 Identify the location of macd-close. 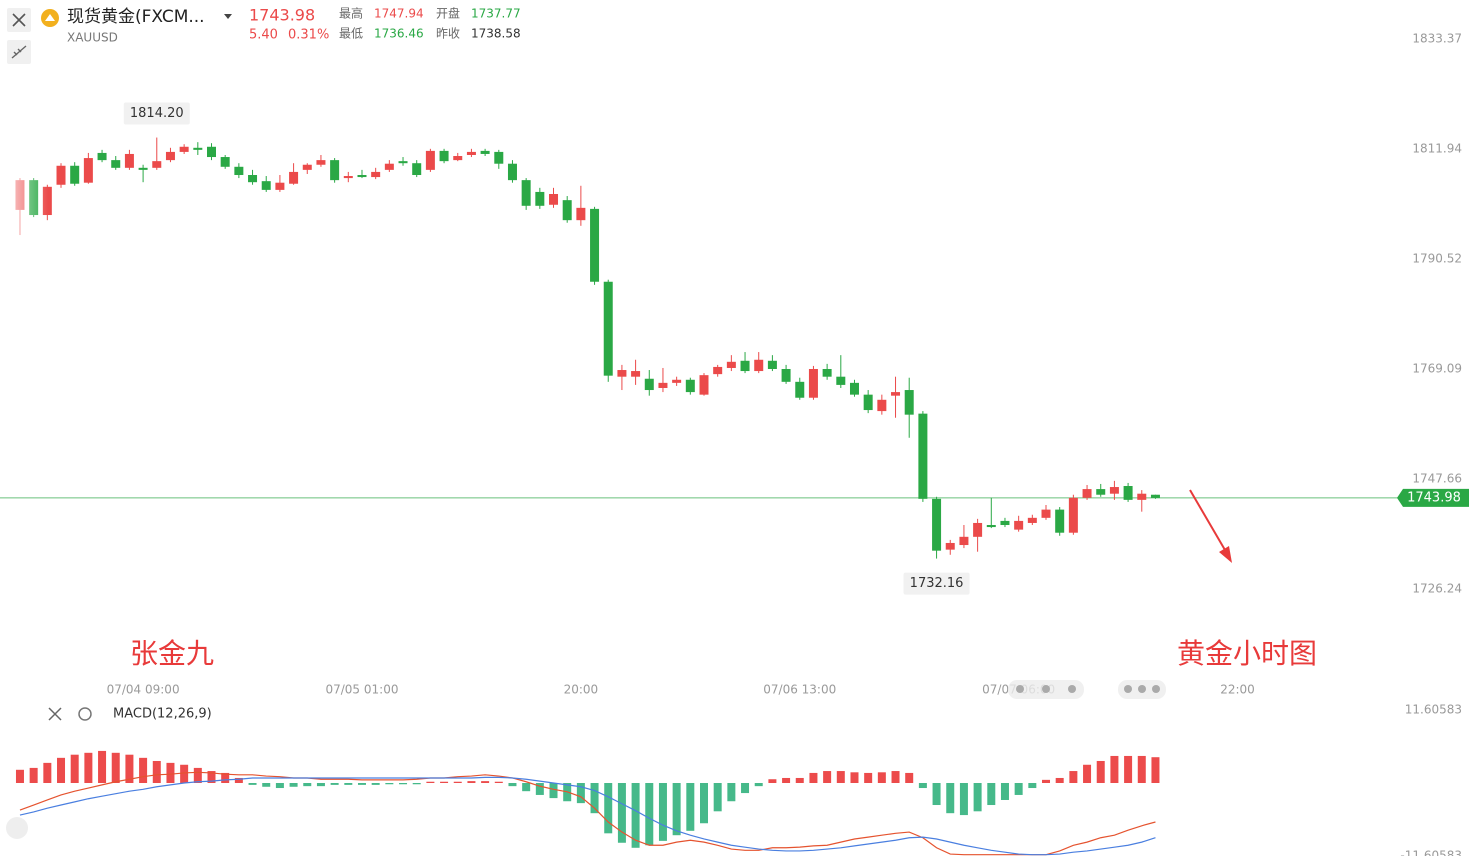
(55, 714).